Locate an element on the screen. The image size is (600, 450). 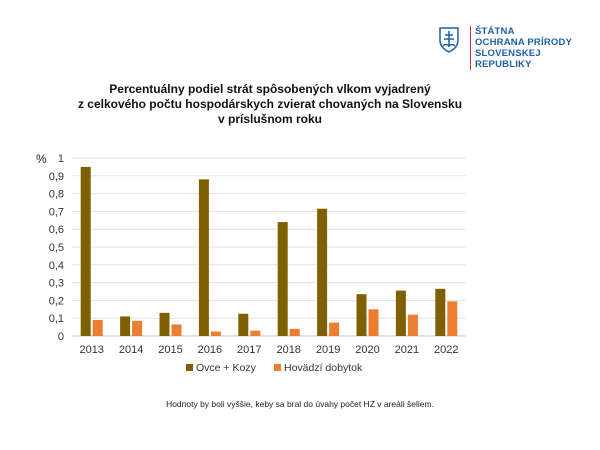
y-tick-label: 1 is located at coordinates (61, 159).